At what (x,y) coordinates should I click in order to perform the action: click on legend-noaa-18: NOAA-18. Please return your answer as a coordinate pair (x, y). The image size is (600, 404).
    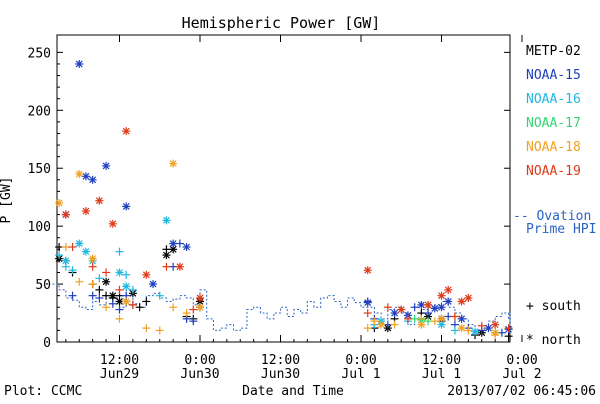
    Looking at the image, I should click on (553, 147).